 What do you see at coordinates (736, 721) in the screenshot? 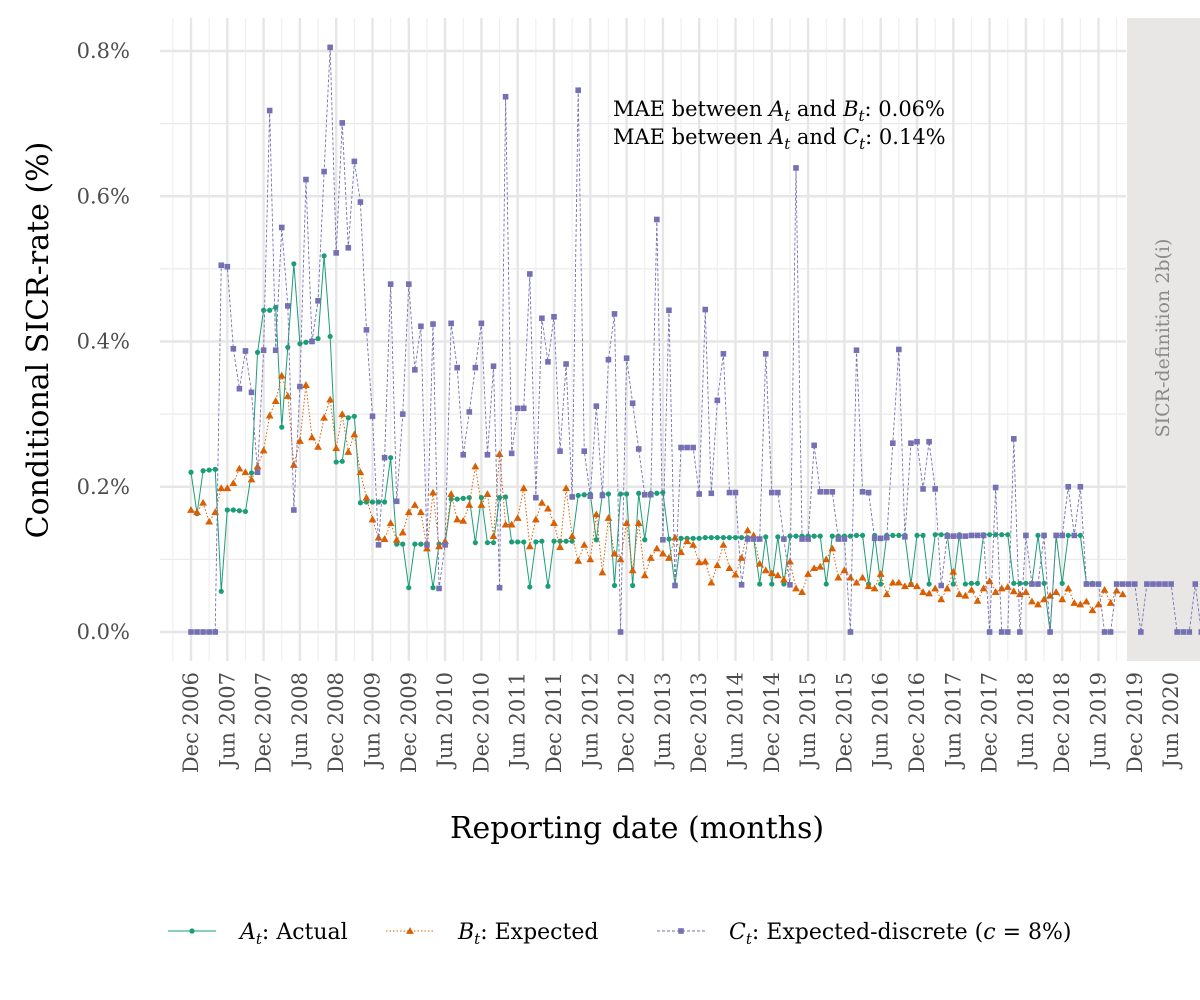
I see `x-tick-label: Jun 2014` at bounding box center [736, 721].